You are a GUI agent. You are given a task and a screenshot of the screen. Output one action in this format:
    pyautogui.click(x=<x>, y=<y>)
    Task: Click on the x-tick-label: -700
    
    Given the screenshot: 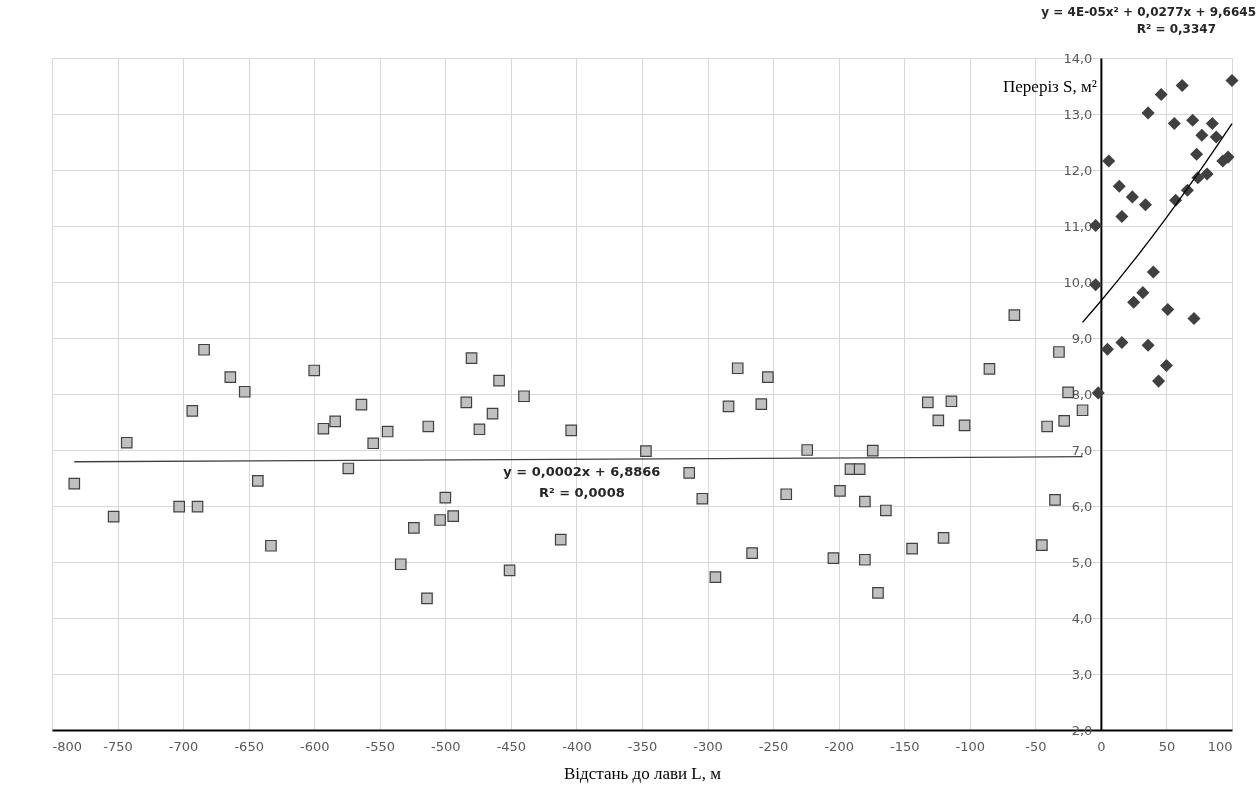 What is the action you would take?
    pyautogui.click(x=183, y=746)
    